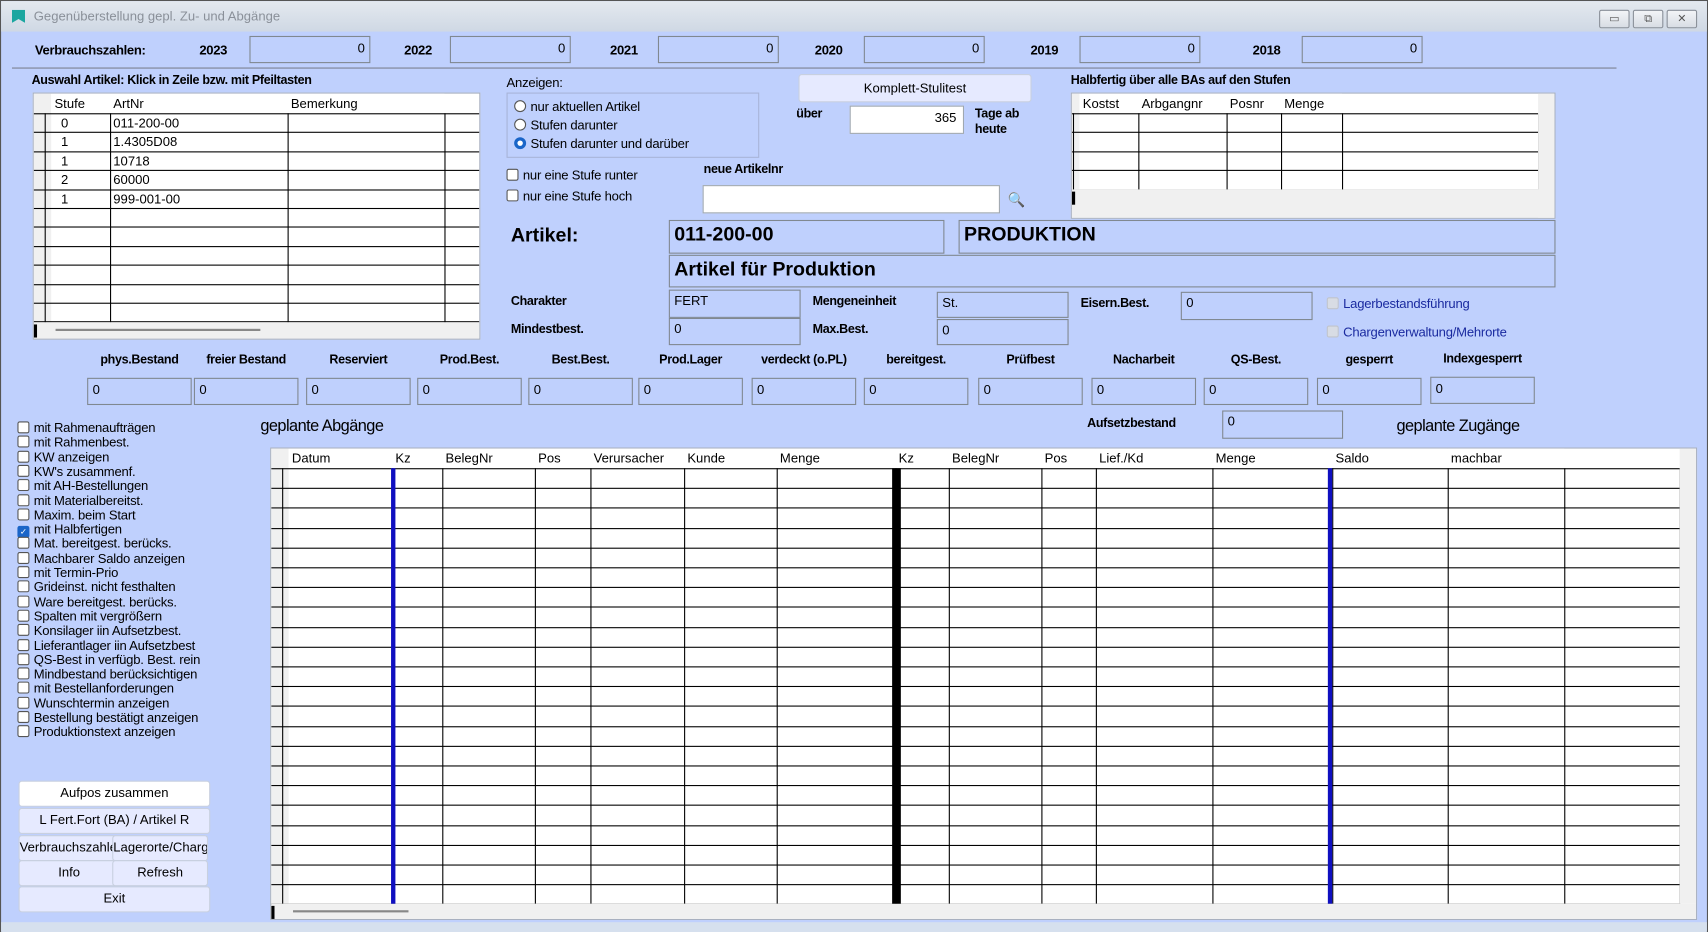  Describe the element at coordinates (851, 199) in the screenshot. I see `neue-artikelnr-input` at that location.